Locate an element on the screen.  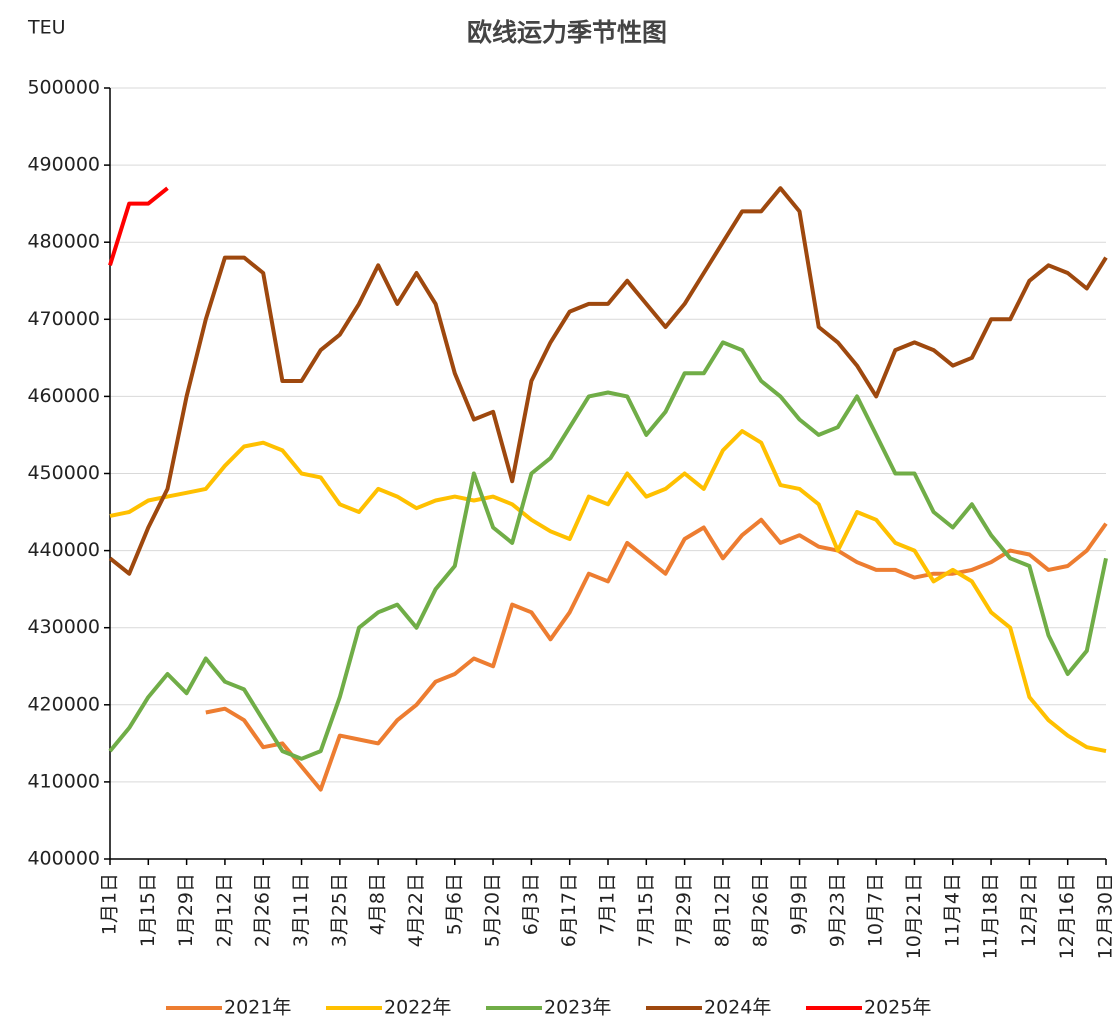
series-line is located at coordinates (138, 226).